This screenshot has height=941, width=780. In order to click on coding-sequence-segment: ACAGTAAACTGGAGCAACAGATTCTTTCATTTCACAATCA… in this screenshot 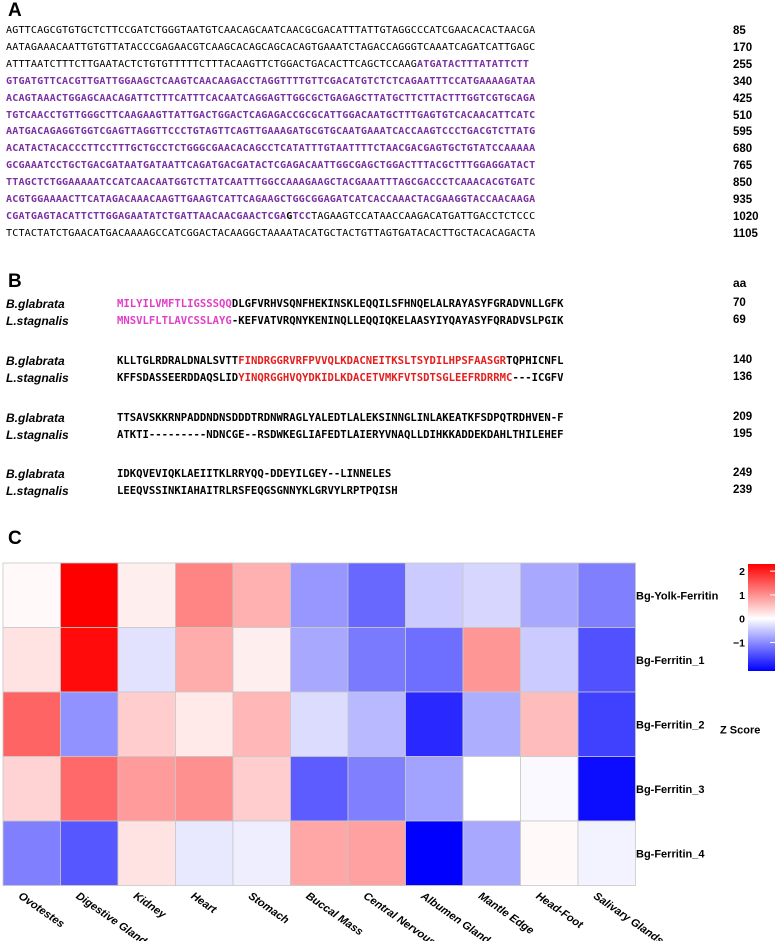, I will do `click(271, 98)`.